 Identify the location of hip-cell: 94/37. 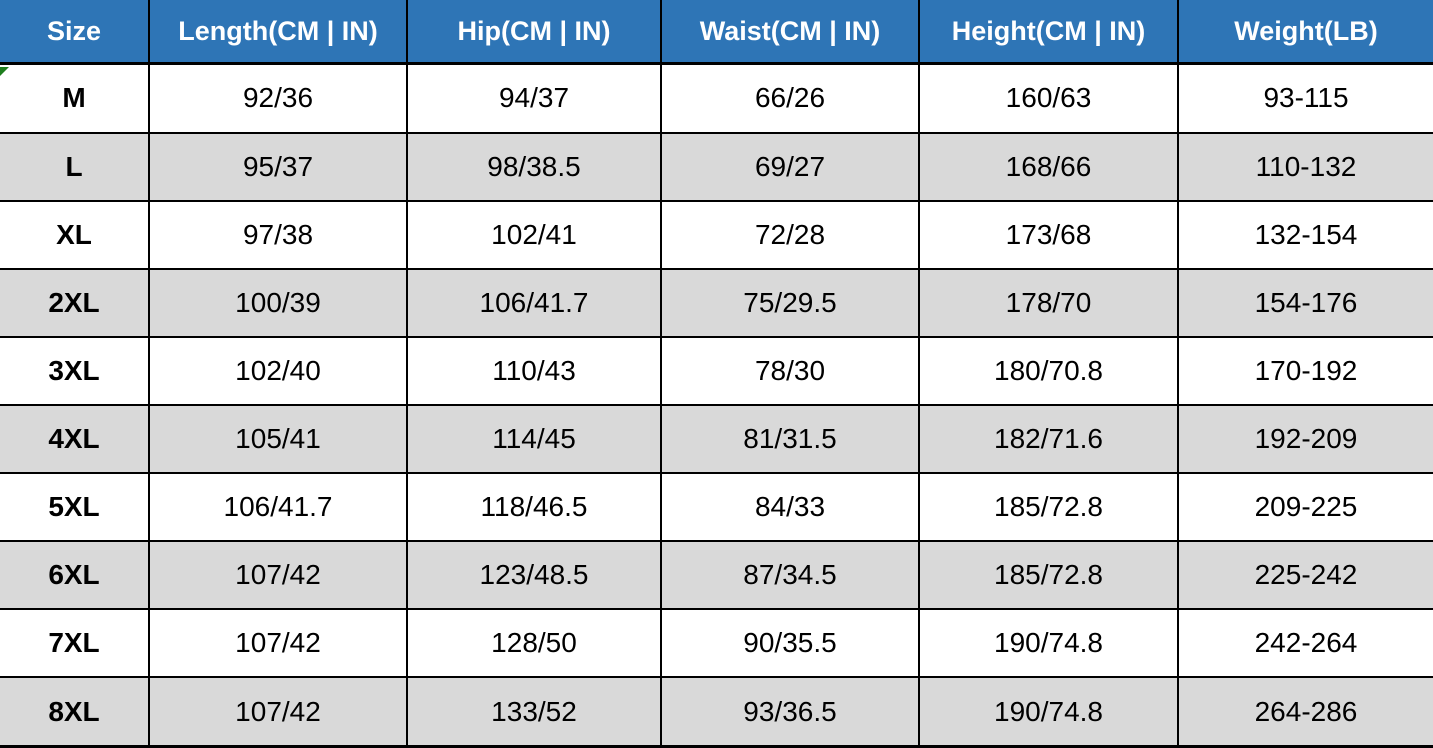
(534, 98).